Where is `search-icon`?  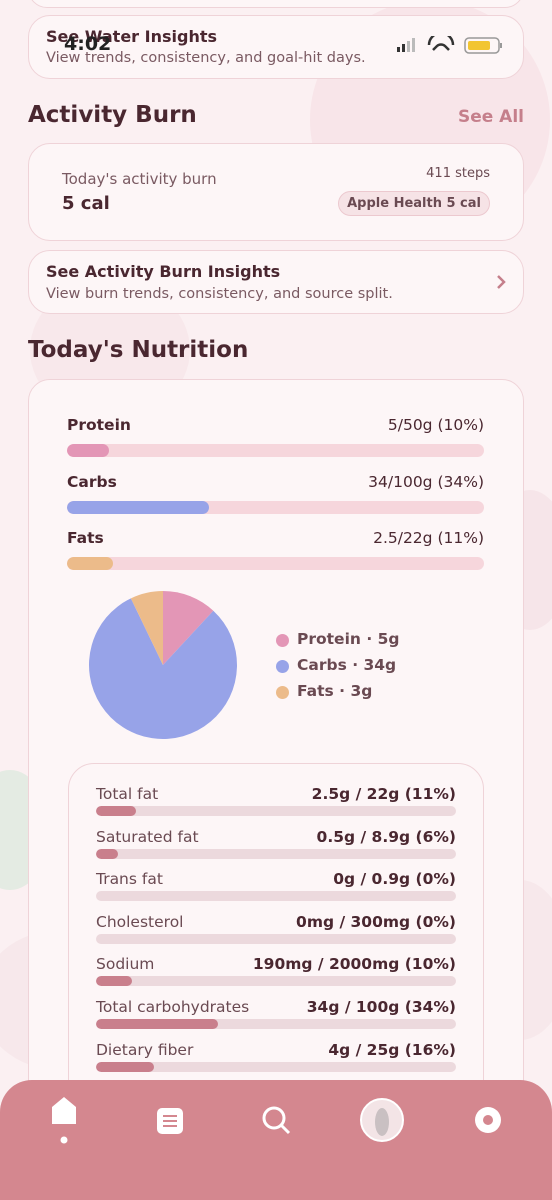 search-icon is located at coordinates (274, 1118).